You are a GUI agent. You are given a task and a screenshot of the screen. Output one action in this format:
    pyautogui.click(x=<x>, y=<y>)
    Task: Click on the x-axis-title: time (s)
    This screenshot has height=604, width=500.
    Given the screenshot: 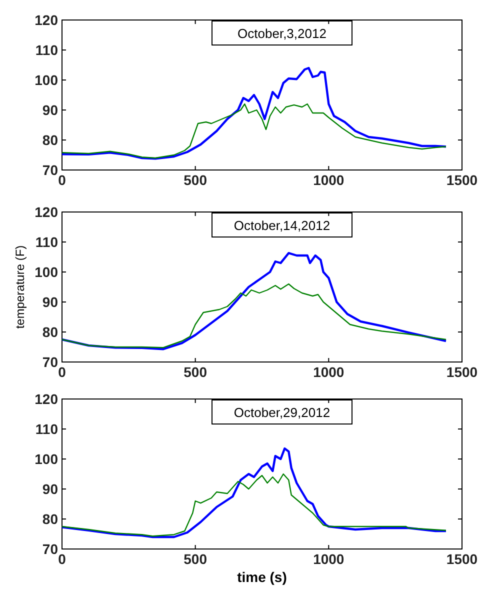 What is the action you would take?
    pyautogui.click(x=262, y=577)
    